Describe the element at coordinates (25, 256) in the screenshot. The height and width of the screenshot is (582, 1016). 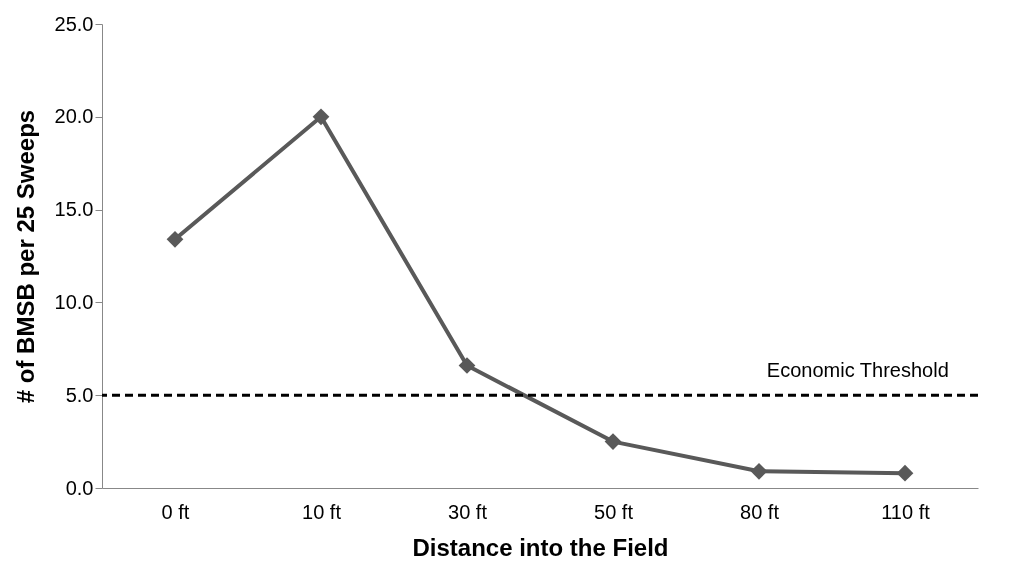
I see `y-axis-title: # of BMSB per 25 Sweeps` at that location.